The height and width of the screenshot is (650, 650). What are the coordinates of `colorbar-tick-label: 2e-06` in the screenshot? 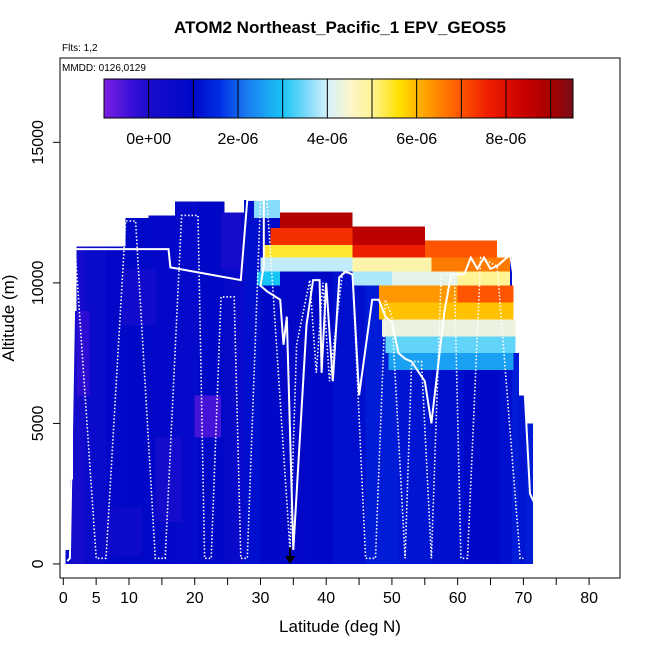 It's located at (238, 139).